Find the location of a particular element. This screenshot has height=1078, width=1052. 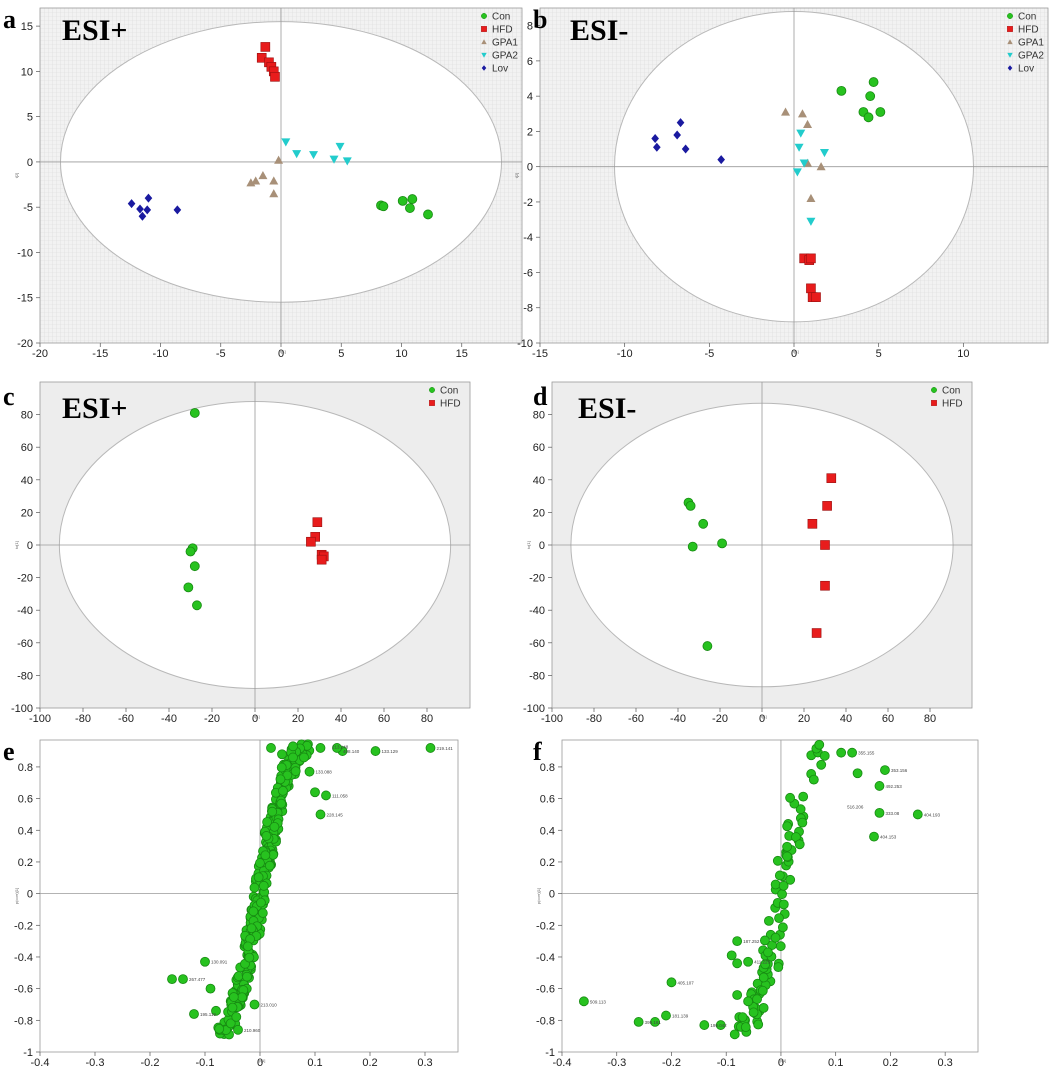

y-tick-label: -0.6 is located at coordinates (23, 990).